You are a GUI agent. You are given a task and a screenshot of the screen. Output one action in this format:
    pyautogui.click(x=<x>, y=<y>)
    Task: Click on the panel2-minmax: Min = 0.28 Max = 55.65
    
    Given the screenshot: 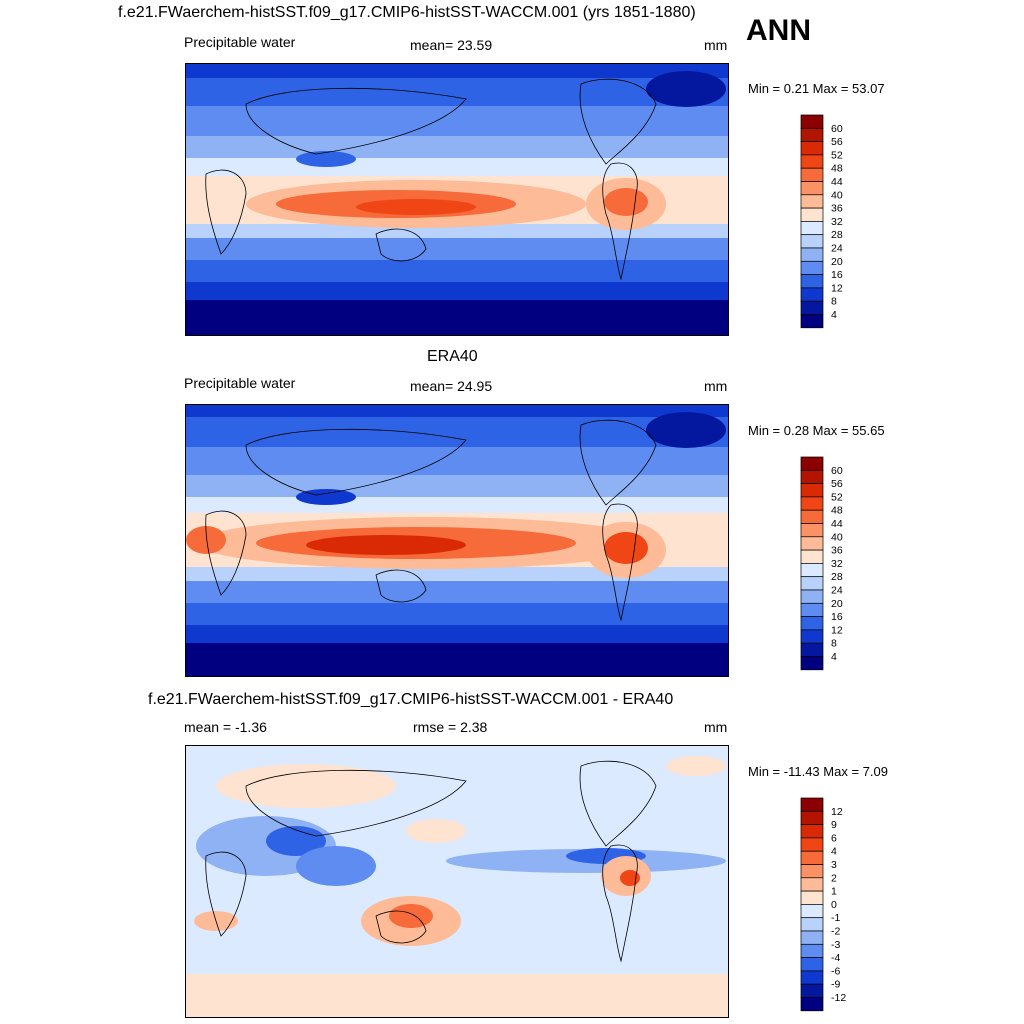 What is the action you would take?
    pyautogui.click(x=816, y=430)
    